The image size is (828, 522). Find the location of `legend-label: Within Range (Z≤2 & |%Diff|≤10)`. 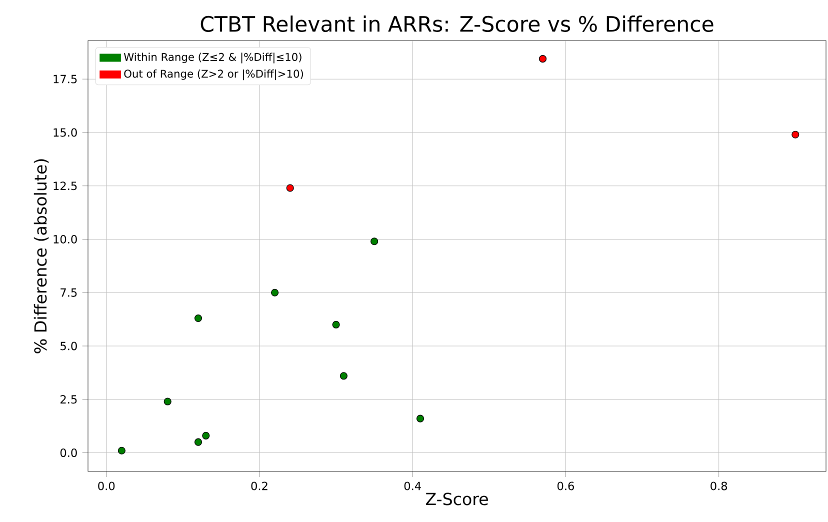

legend-label: Within Range (Z≤2 & |%Diff|≤10) is located at coordinates (213, 58).